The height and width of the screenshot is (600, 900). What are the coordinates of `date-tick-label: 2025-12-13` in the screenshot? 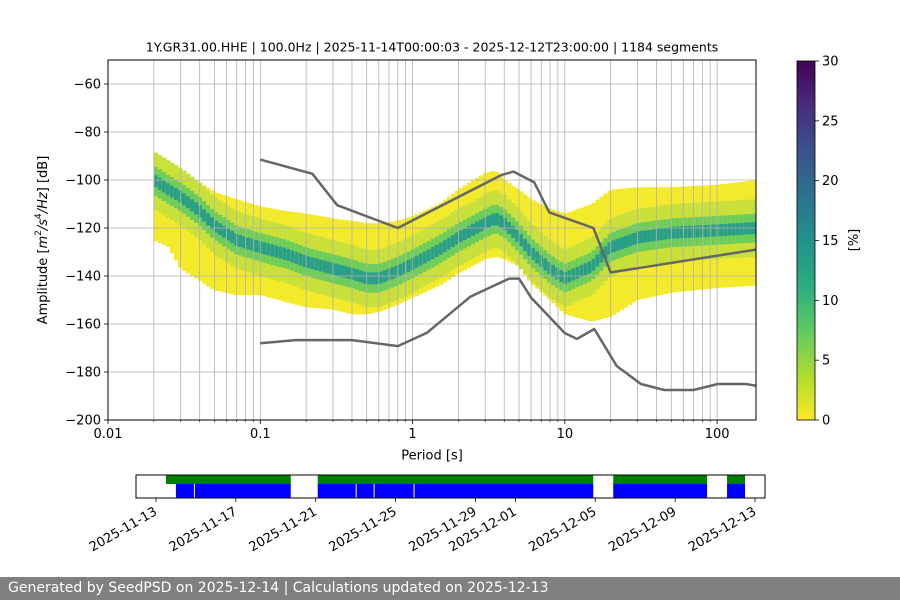 It's located at (722, 529).